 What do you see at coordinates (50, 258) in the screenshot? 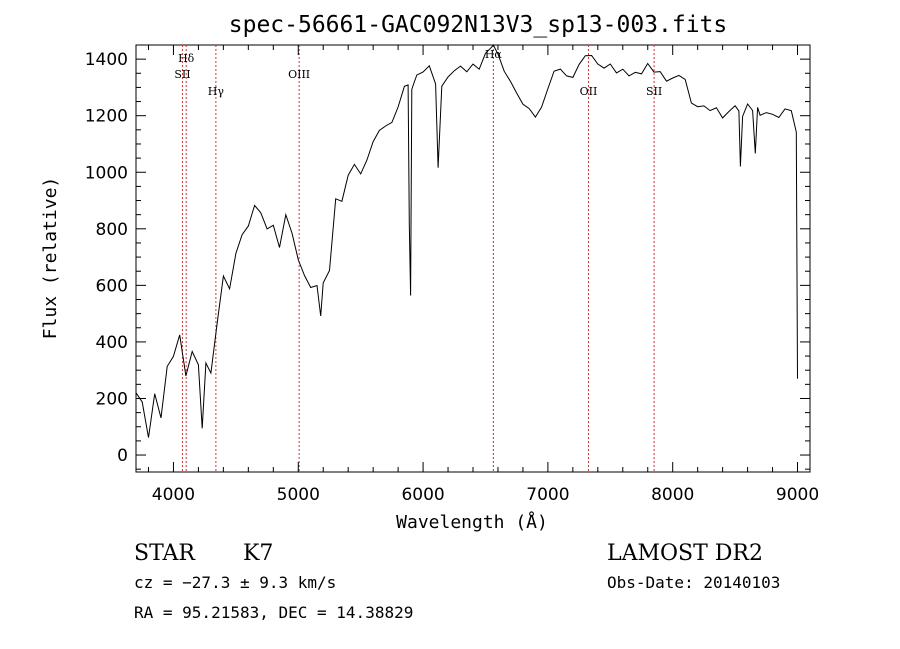
I see `y-axis-label: Flux (relative)` at bounding box center [50, 258].